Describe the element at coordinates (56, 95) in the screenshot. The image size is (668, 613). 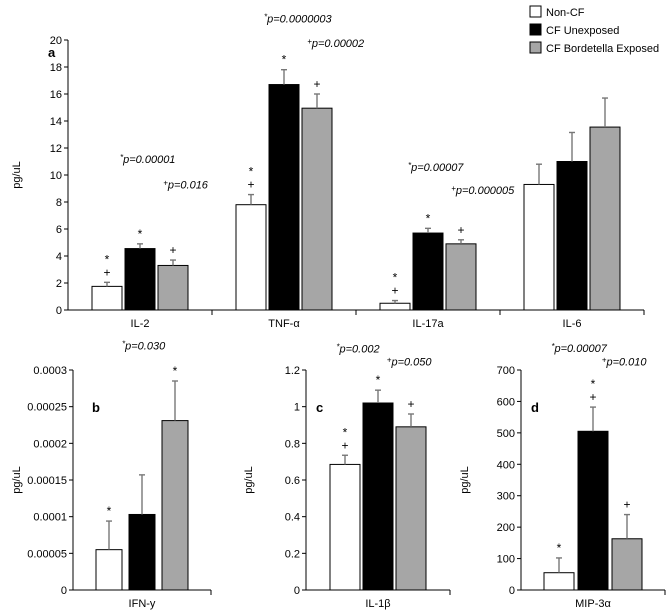
I see `y-tick-label: 16` at that location.